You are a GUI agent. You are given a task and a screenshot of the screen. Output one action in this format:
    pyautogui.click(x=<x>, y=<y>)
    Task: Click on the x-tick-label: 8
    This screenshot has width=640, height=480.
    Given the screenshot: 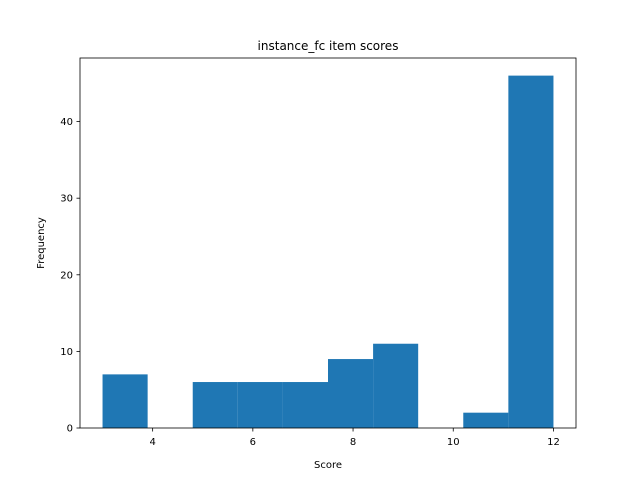 What is the action you would take?
    pyautogui.click(x=353, y=442)
    